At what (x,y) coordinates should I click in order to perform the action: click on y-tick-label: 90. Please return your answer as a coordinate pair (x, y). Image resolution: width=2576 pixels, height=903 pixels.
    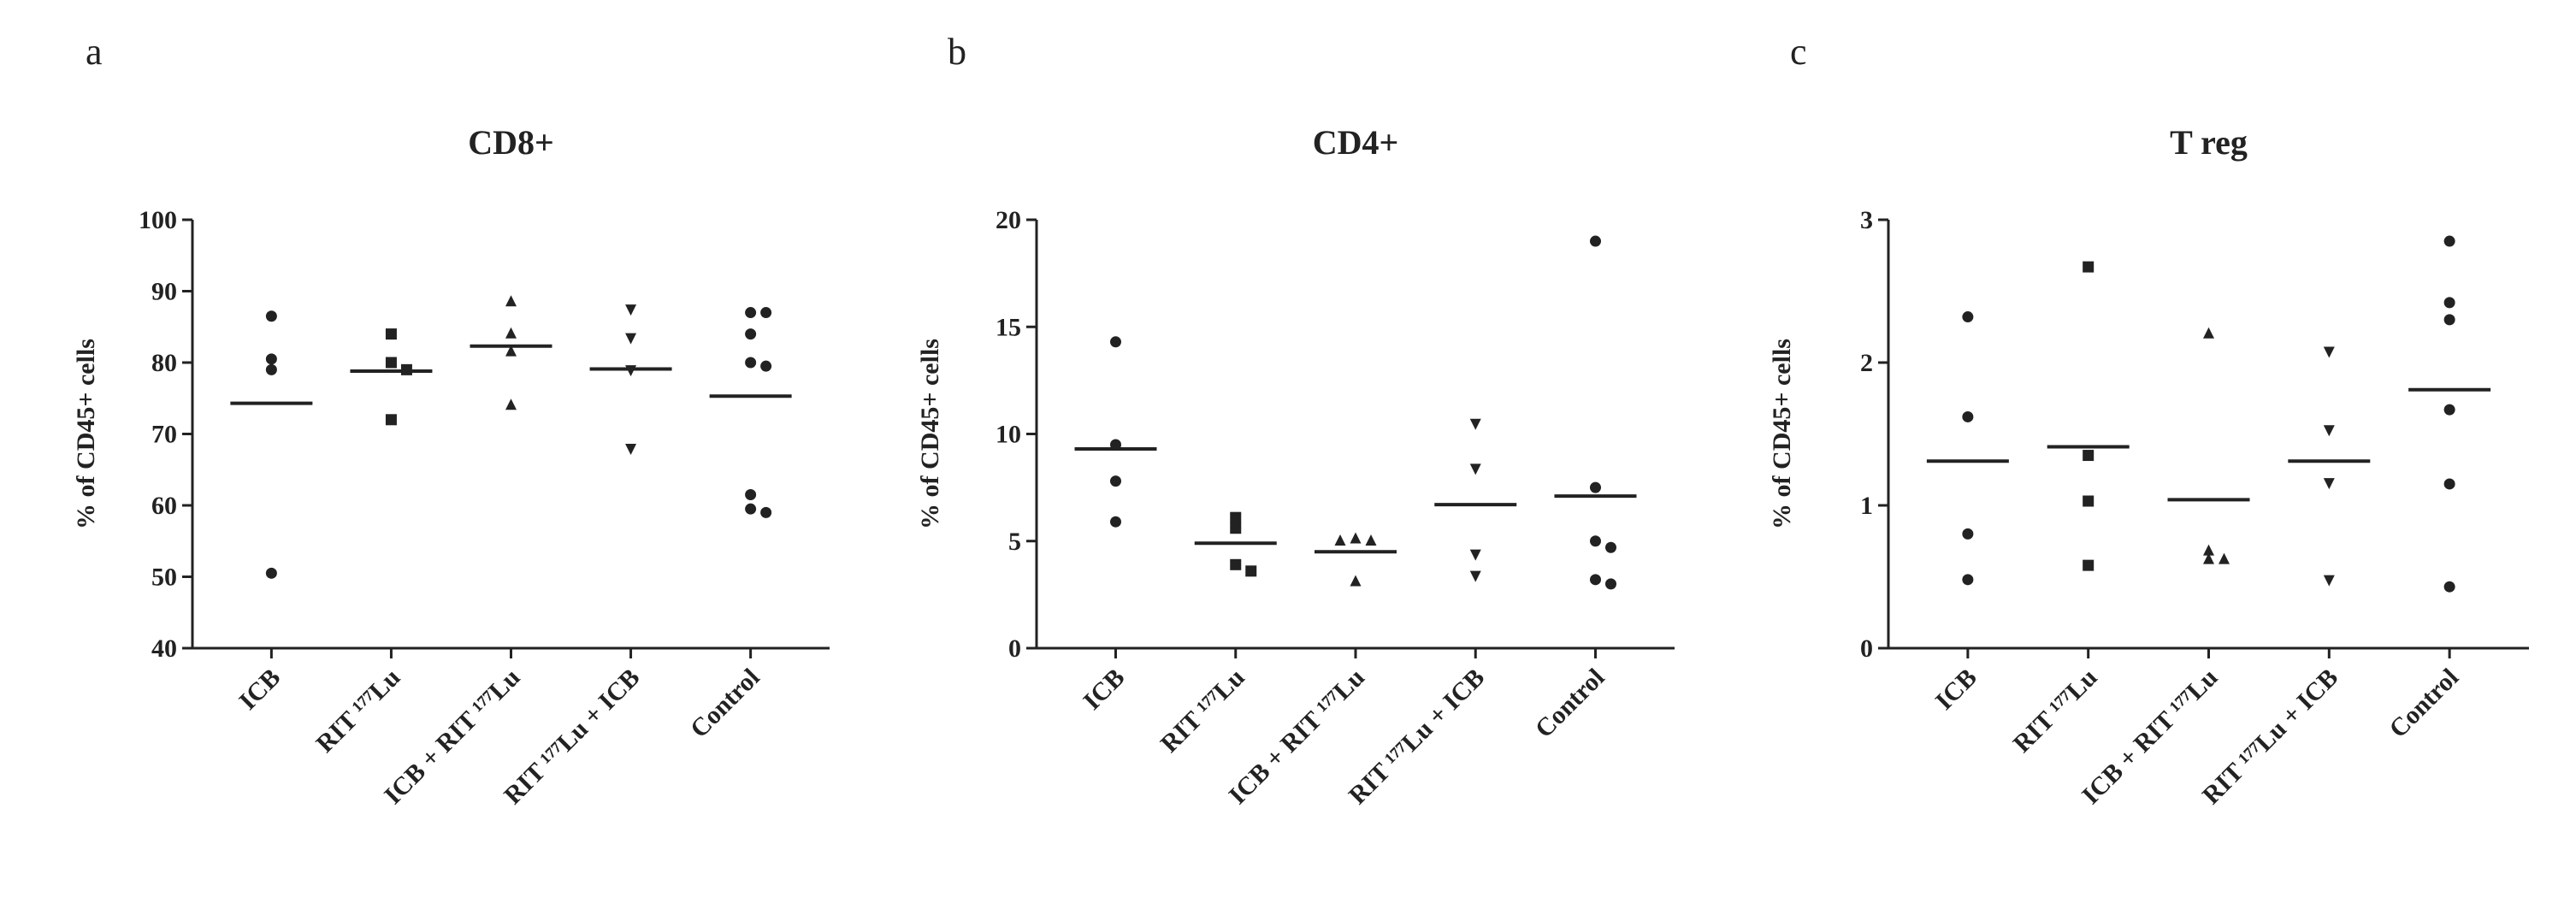
    Looking at the image, I should click on (164, 292).